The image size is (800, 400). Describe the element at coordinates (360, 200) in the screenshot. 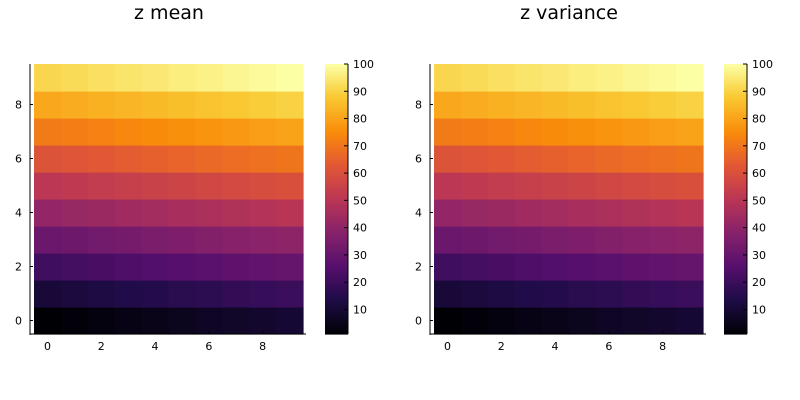

I see `colorbar-tick-label: 50` at that location.